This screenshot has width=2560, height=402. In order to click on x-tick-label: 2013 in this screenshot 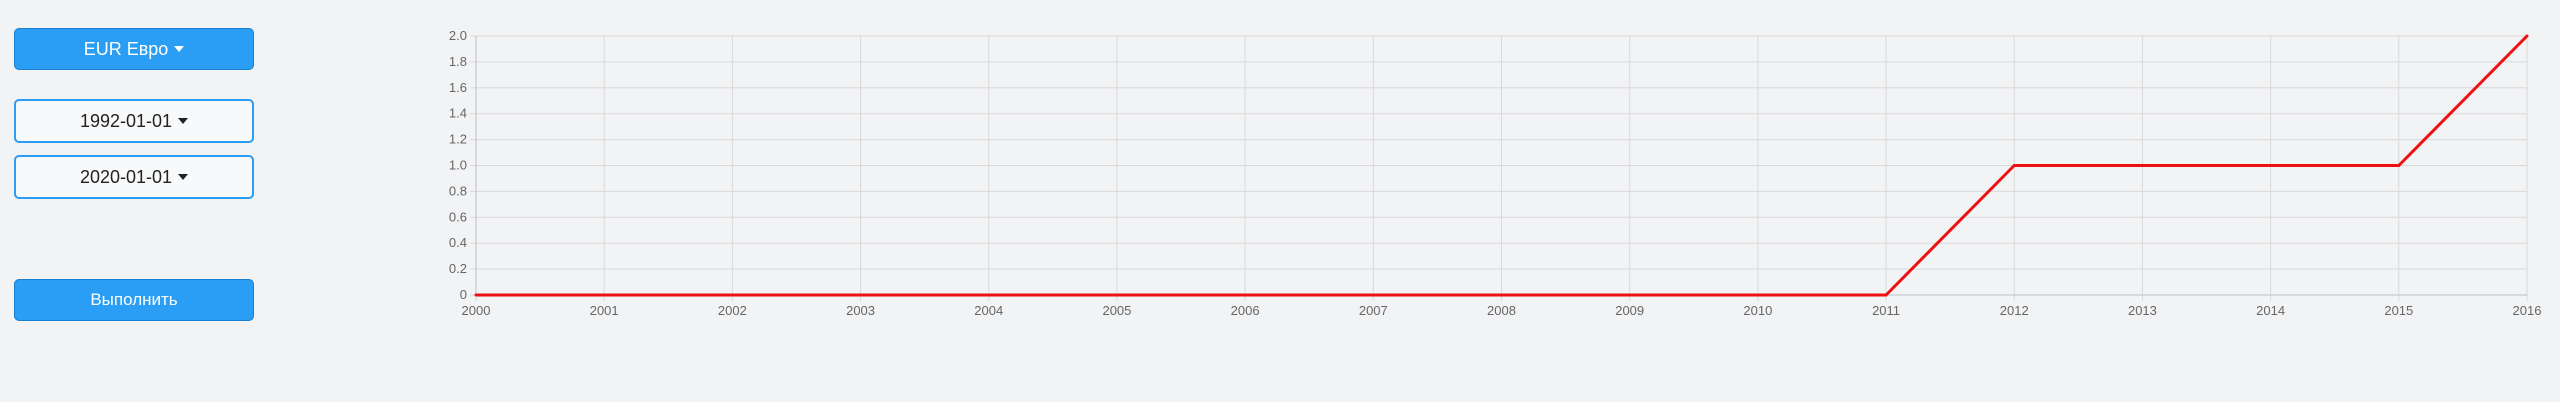, I will do `click(2142, 310)`.